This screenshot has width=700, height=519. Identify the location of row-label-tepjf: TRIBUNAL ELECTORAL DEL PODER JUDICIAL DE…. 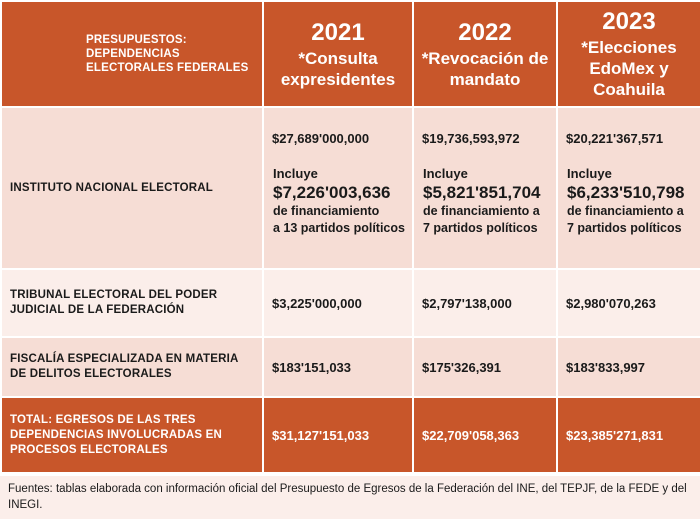
(132, 303).